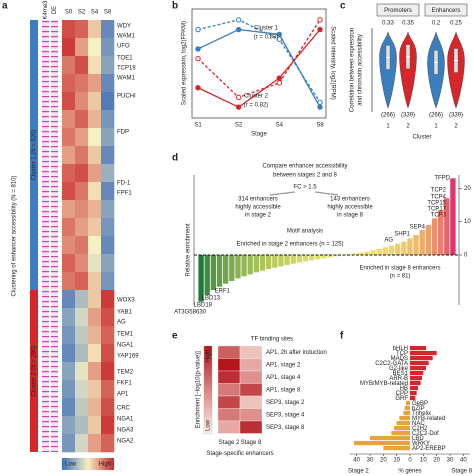 The image size is (474, 476). What do you see at coordinates (34, 155) in the screenshot?
I see `cluster-bar` at bounding box center [34, 155].